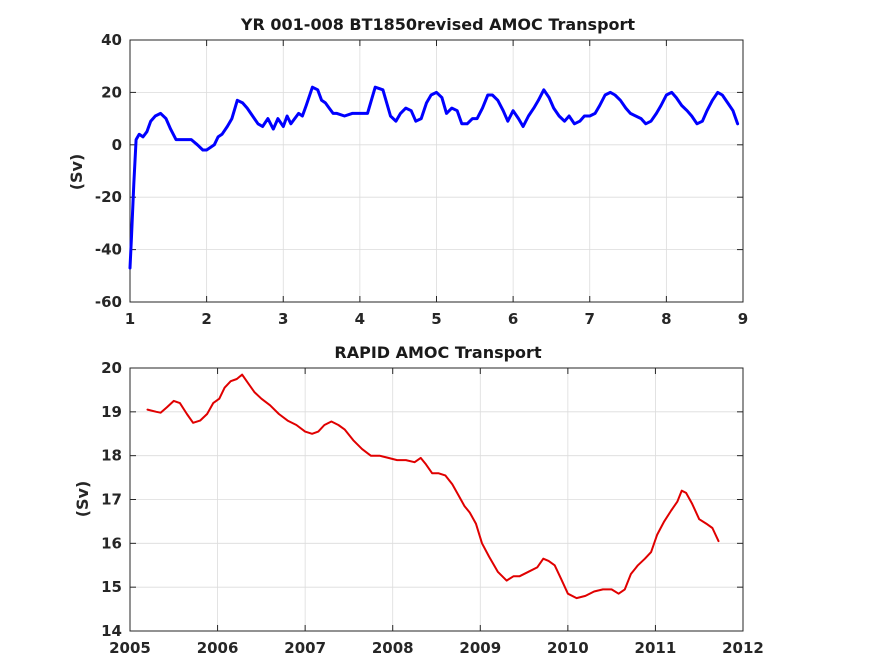 This screenshot has width=875, height=656. I want to click on bottom-chart-y-tick-label: 14, so click(111, 631).